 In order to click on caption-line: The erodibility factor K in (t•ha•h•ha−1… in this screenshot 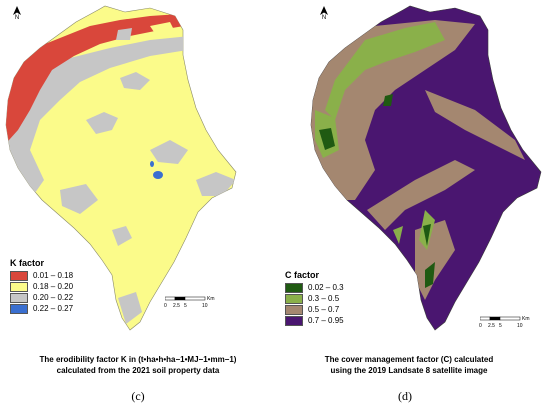, I will do `click(138, 359)`.